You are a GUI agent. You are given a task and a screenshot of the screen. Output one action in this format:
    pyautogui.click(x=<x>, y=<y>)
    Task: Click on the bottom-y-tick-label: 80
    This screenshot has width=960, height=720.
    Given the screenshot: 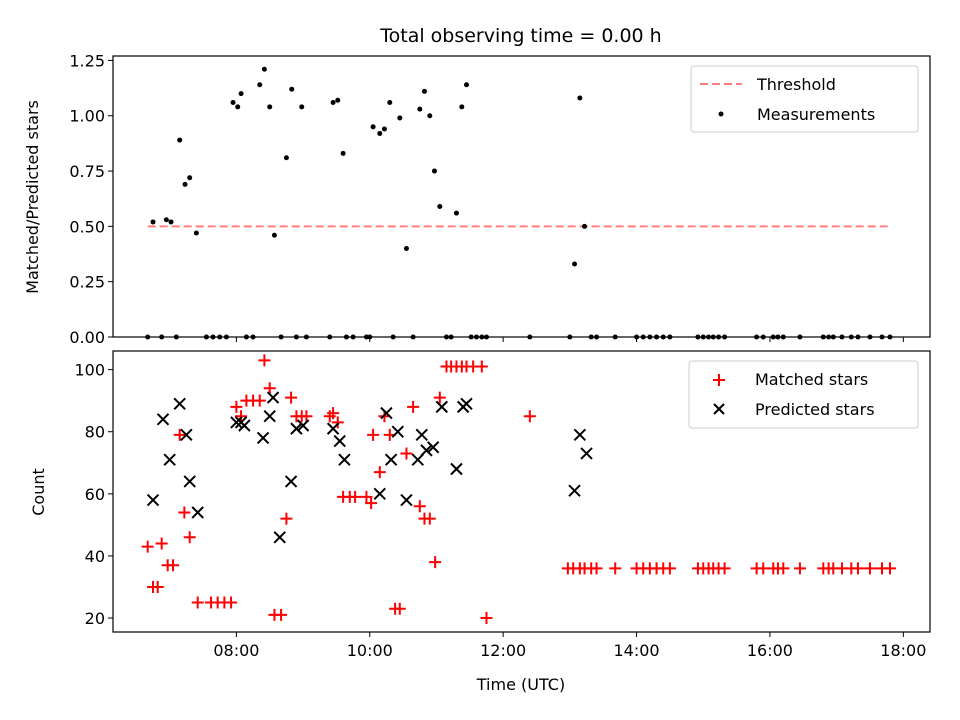 What is the action you would take?
    pyautogui.click(x=95, y=432)
    